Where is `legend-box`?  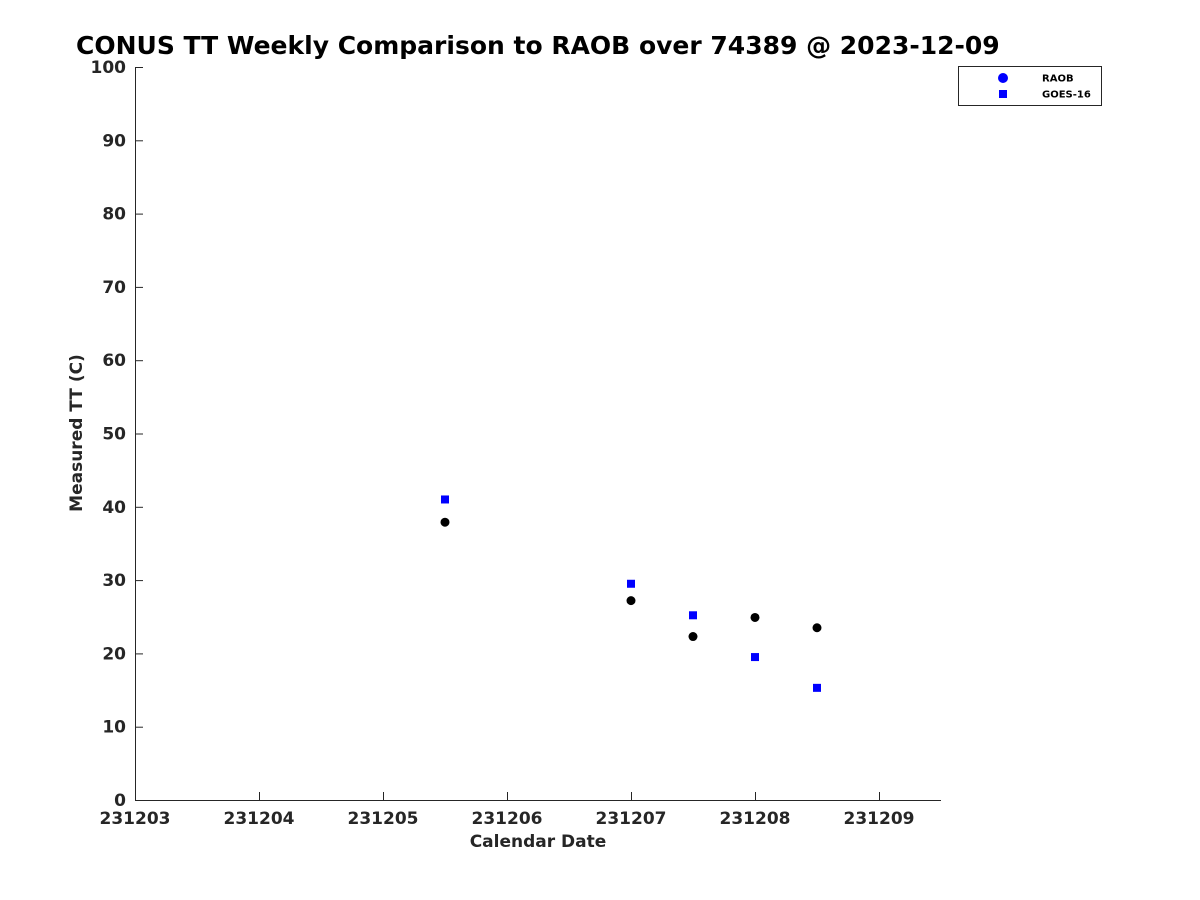 legend-box is located at coordinates (1030, 86).